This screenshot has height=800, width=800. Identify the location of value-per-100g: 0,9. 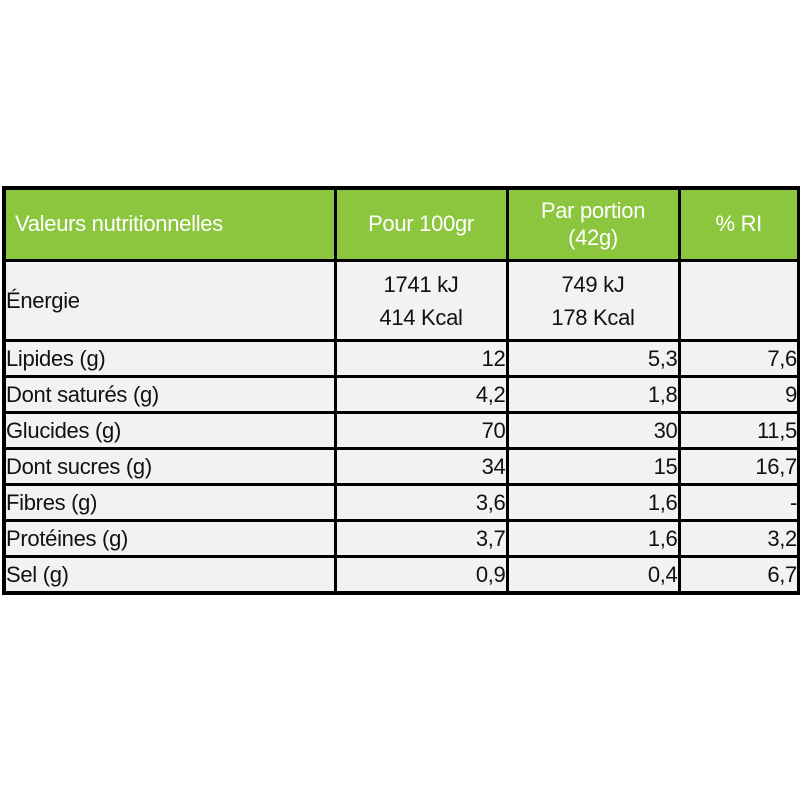
(421, 575).